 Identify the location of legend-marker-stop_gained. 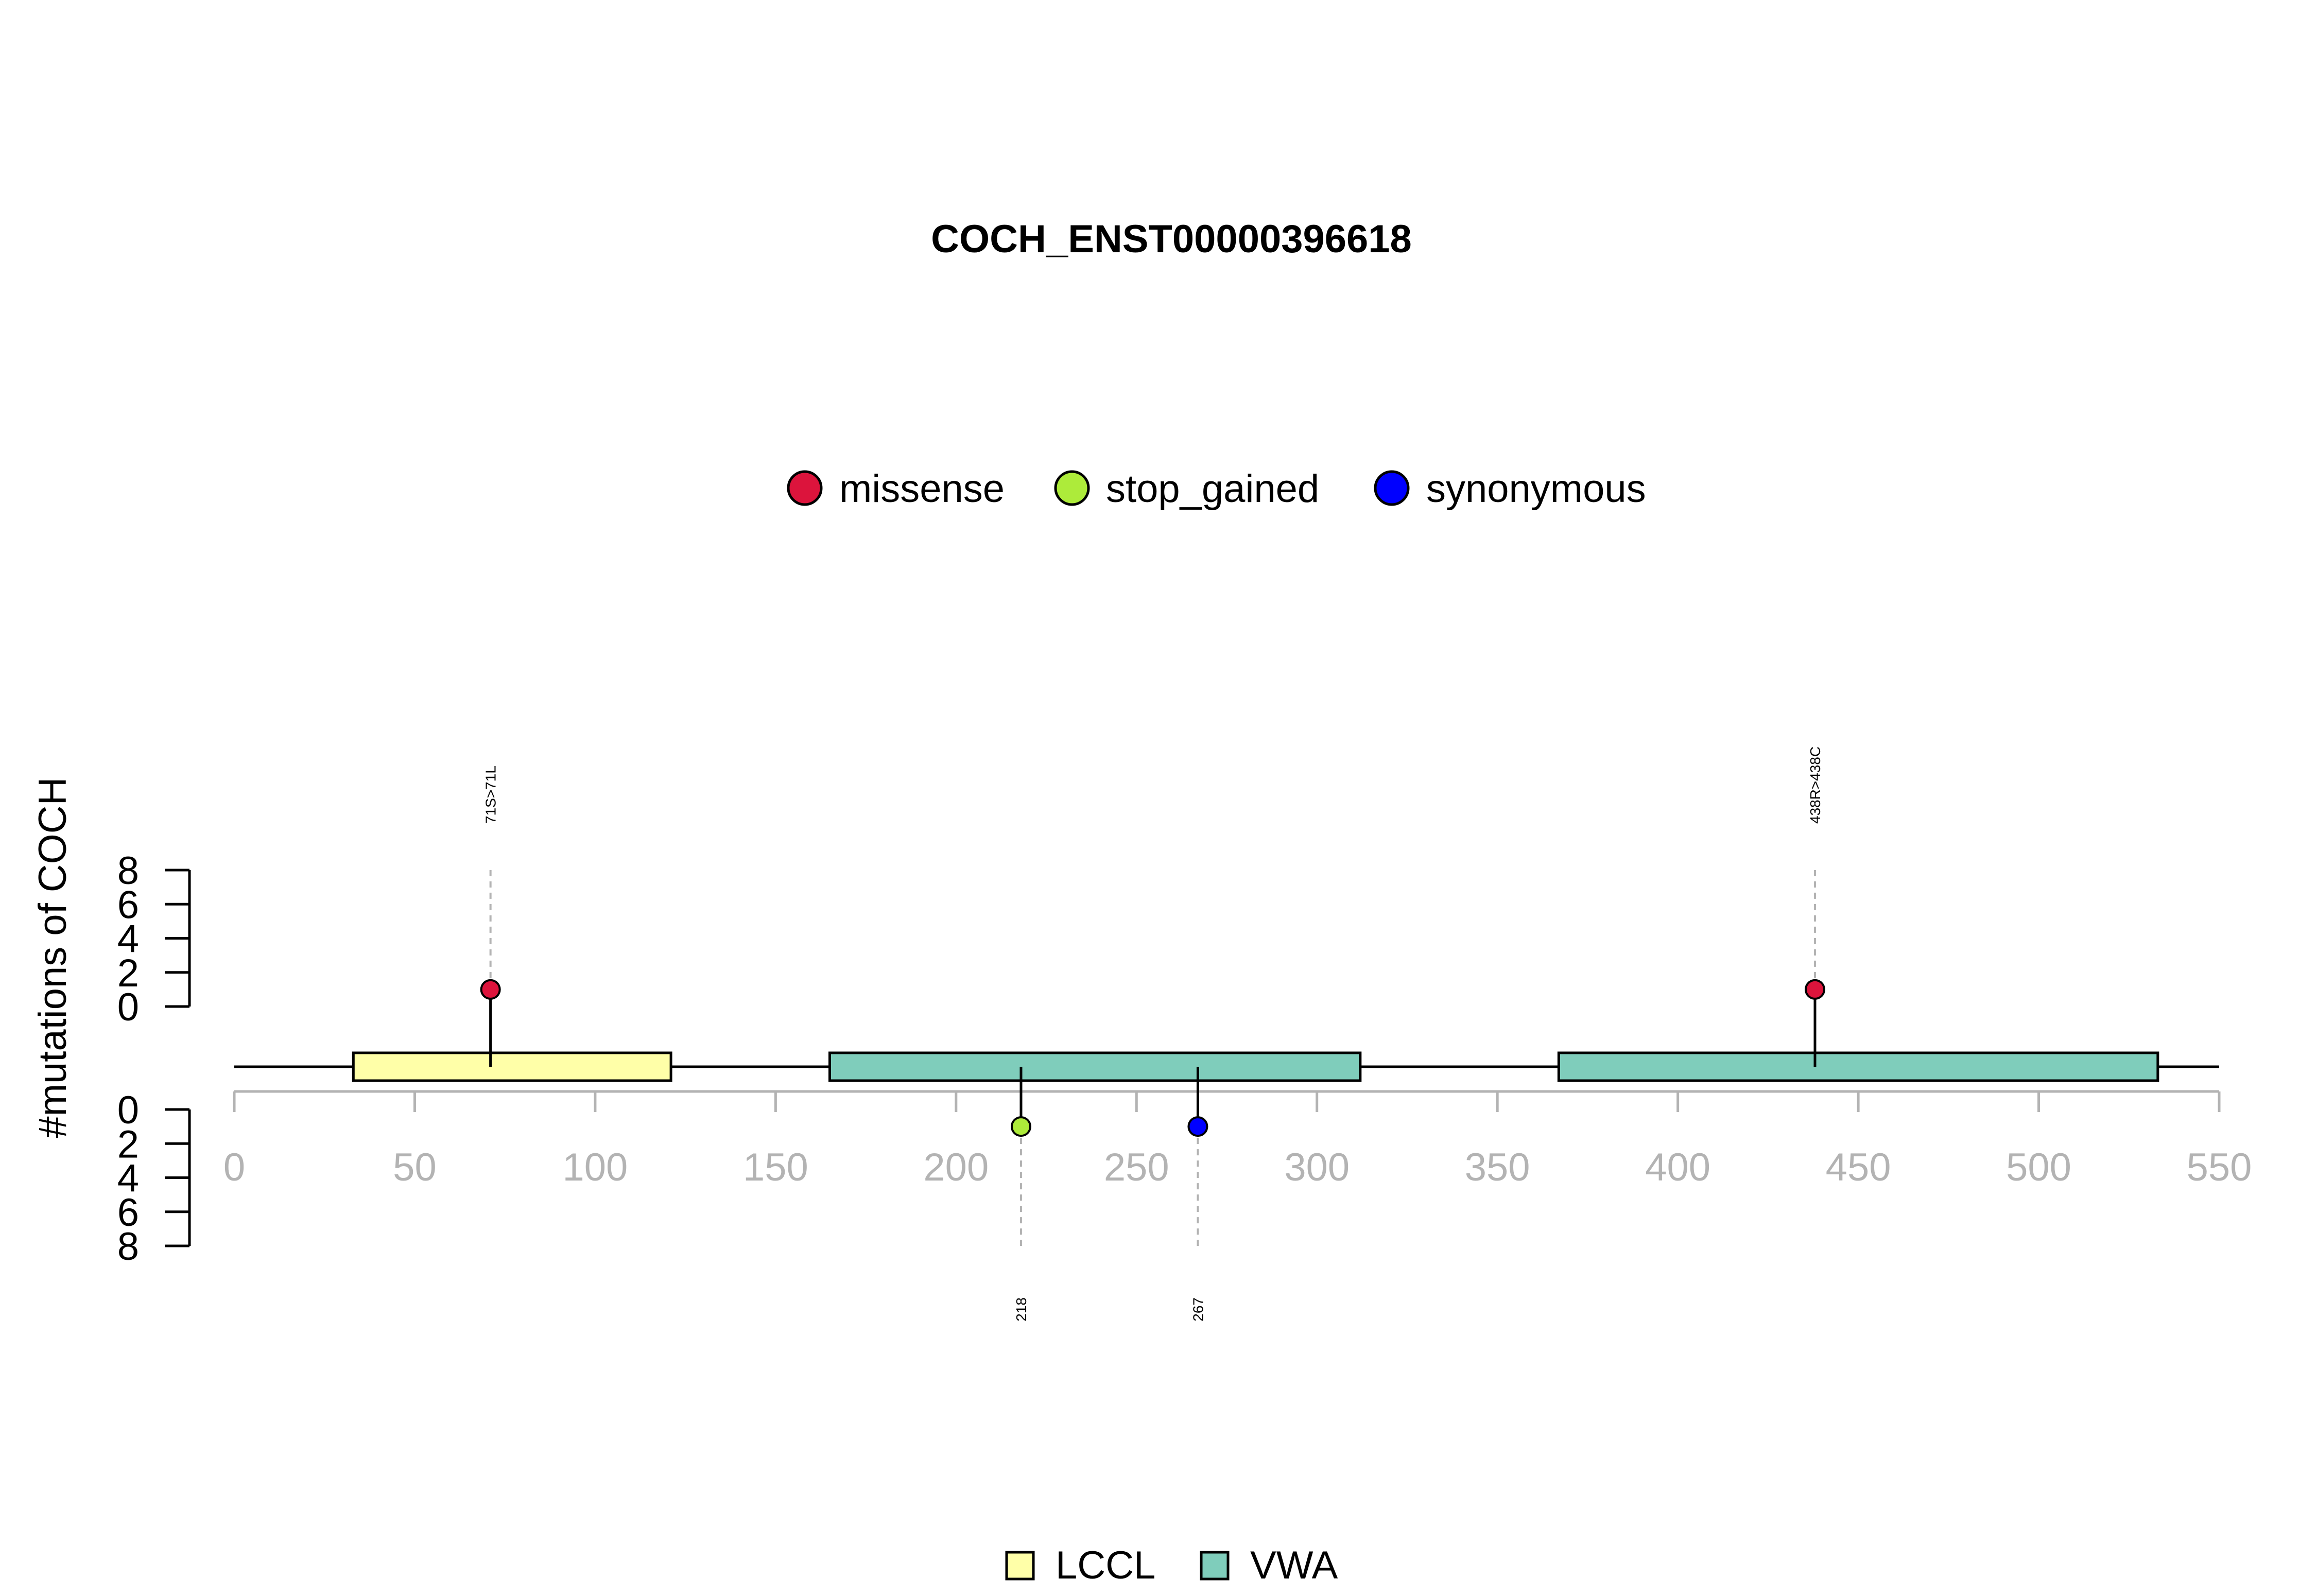
(1072, 488).